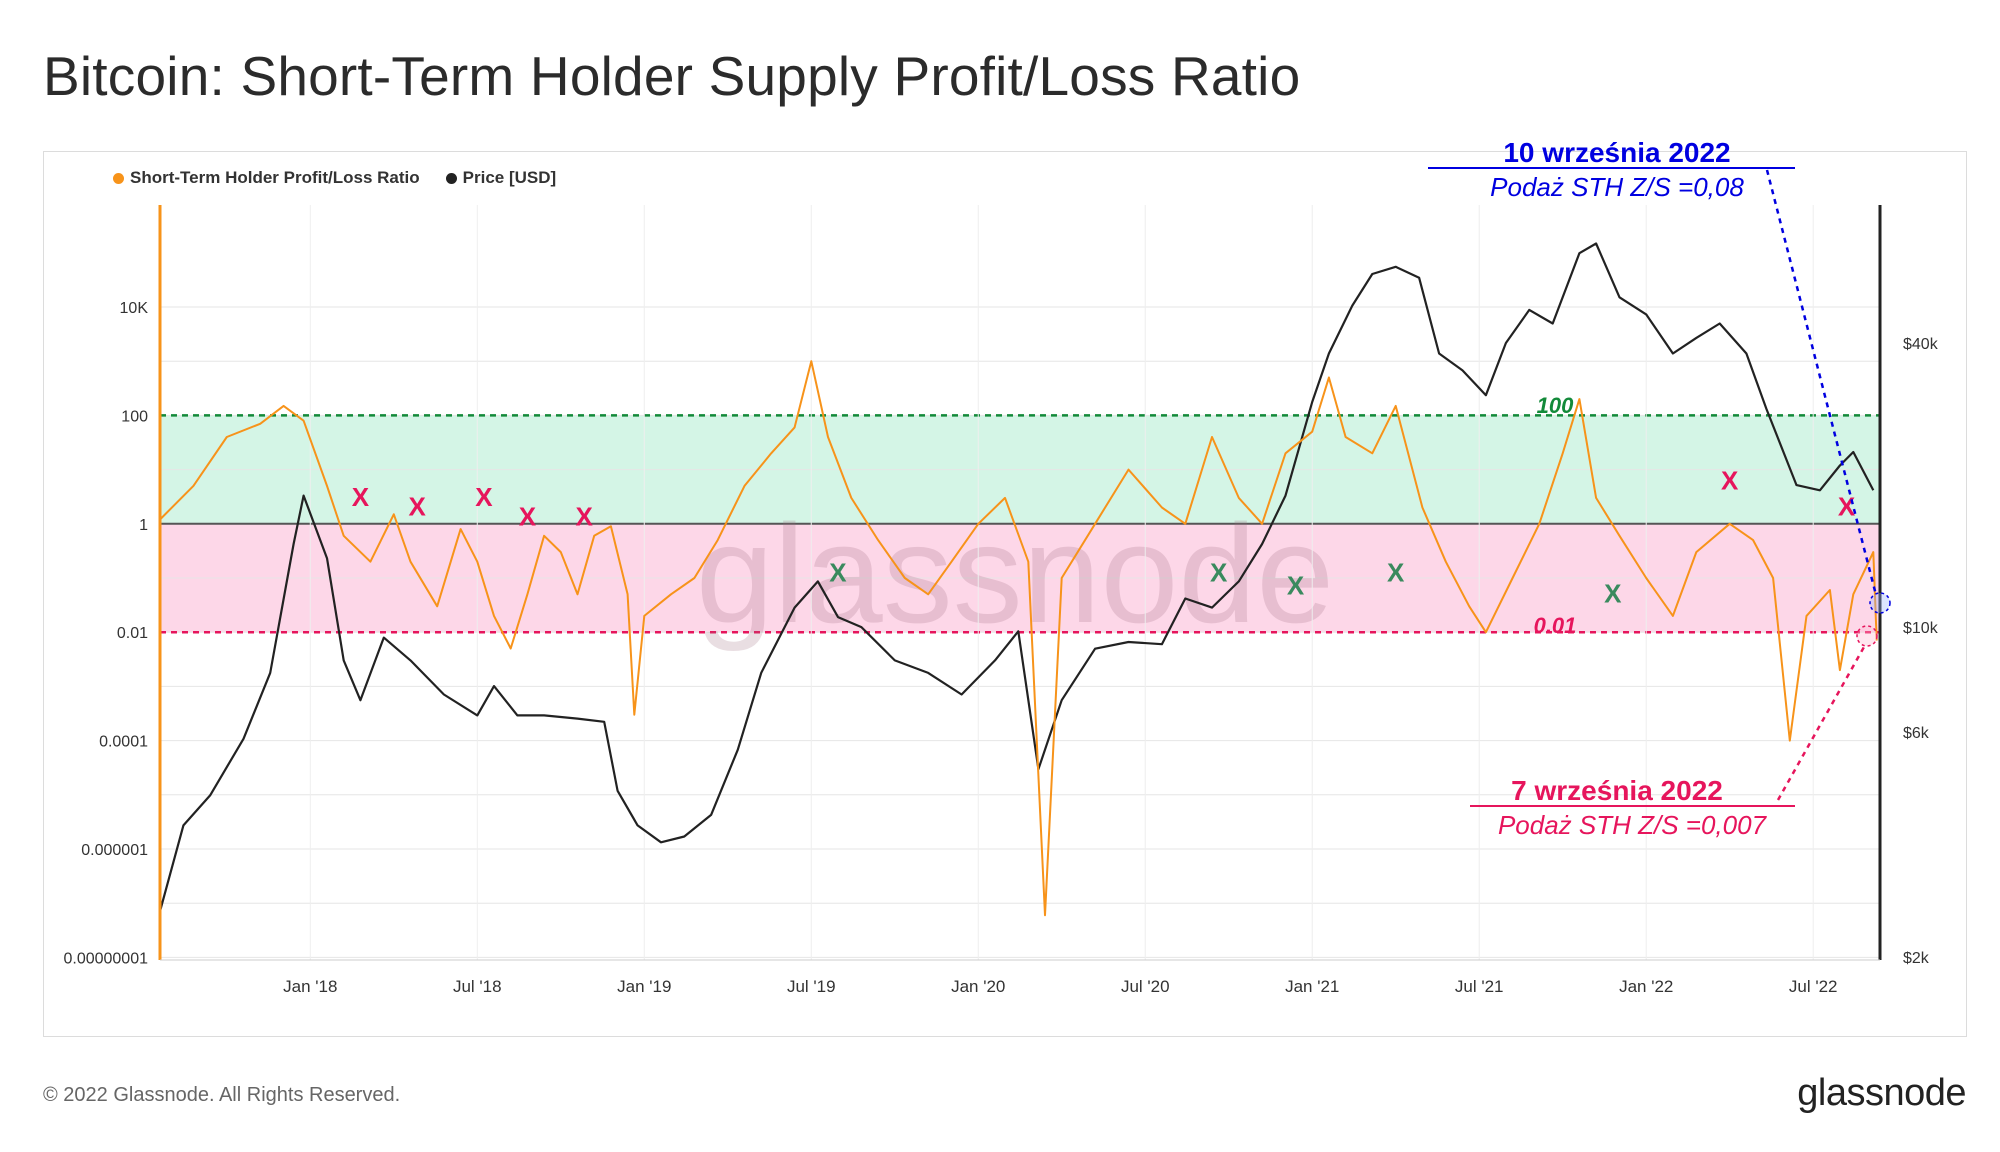 Image resolution: width=2000 pixels, height=1152 pixels. What do you see at coordinates (1867, 636) in the screenshot?
I see `annotation-pink-circle` at bounding box center [1867, 636].